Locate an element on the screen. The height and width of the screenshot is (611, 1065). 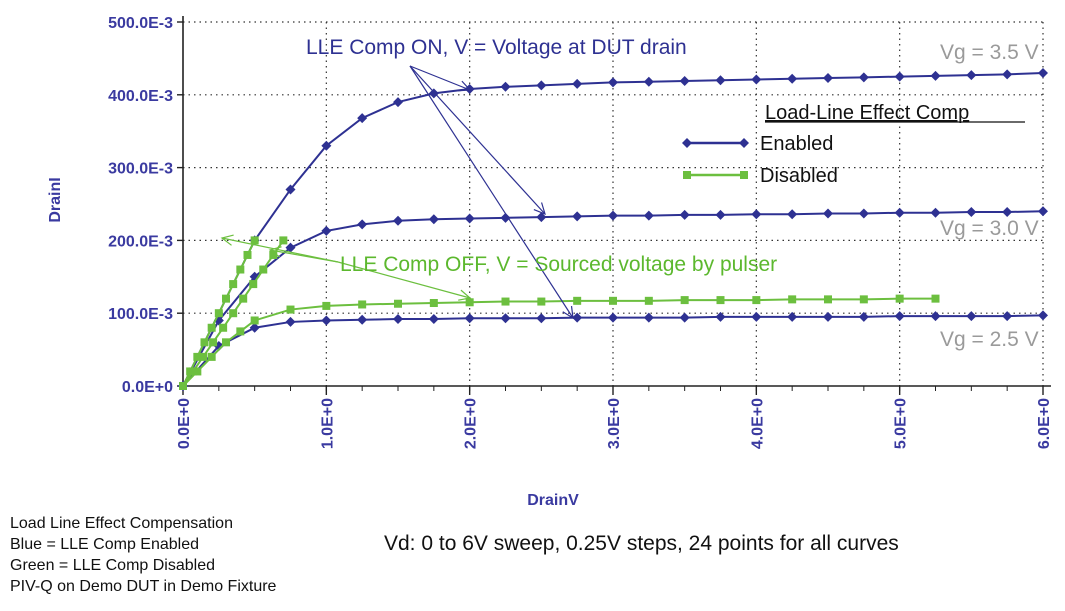
note-line-1: Load Line Effect Compensation is located at coordinates (121, 523).